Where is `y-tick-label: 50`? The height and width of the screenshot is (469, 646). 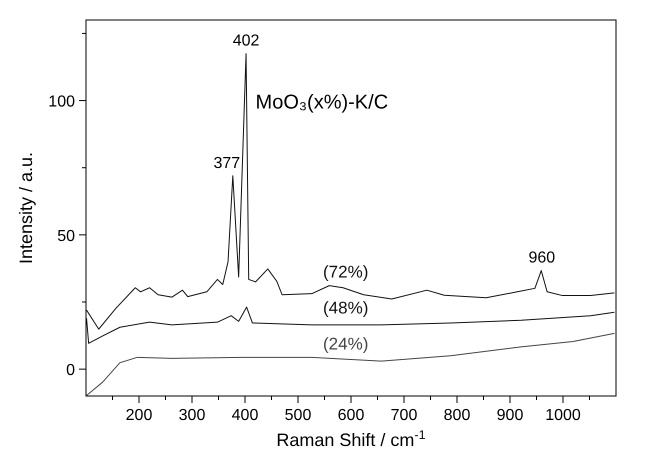
y-tick-label: 50 is located at coordinates (66, 236).